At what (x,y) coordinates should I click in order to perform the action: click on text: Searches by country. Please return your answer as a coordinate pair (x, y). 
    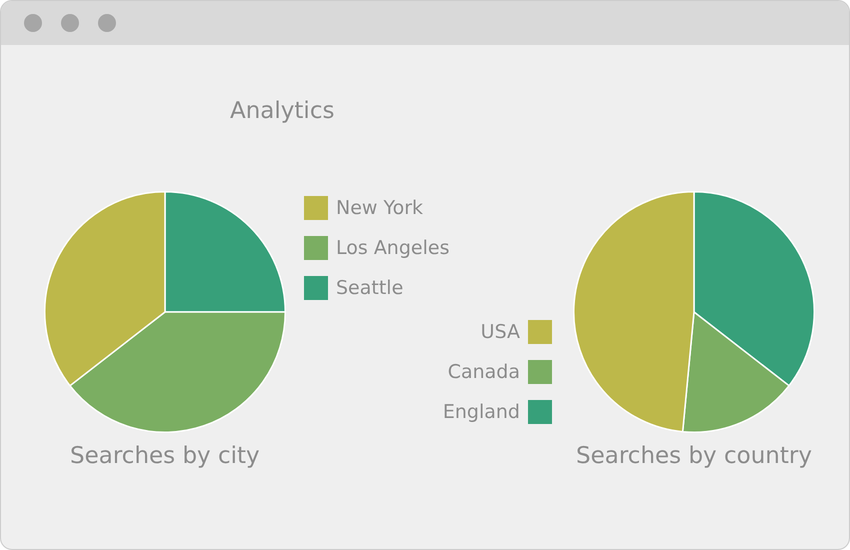
    Looking at the image, I should click on (694, 456).